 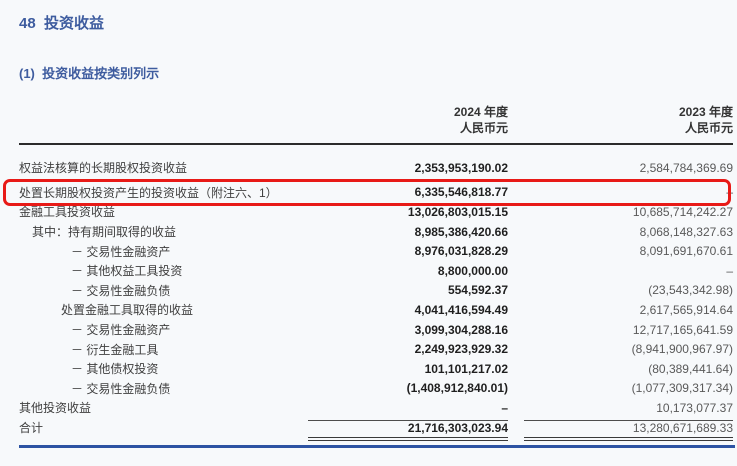 I want to click on value-2024: 3,099,304,288.16, so click(x=461, y=329).